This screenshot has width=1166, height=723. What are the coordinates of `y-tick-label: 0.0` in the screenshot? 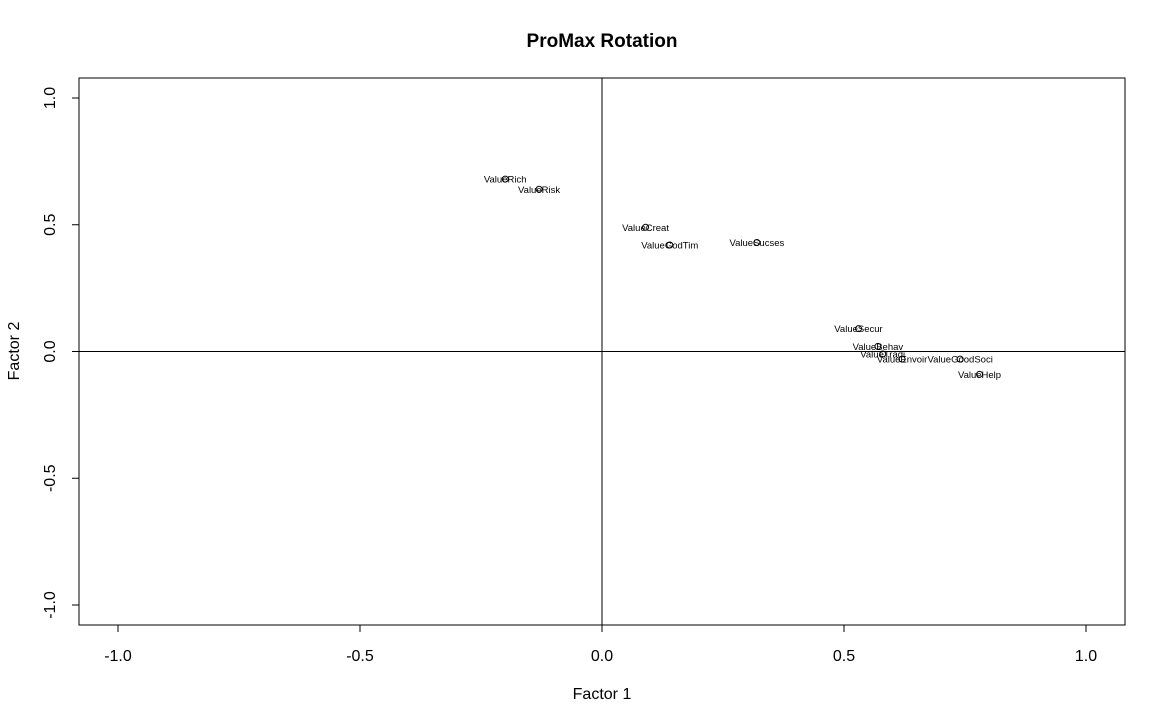 It's located at (50, 351).